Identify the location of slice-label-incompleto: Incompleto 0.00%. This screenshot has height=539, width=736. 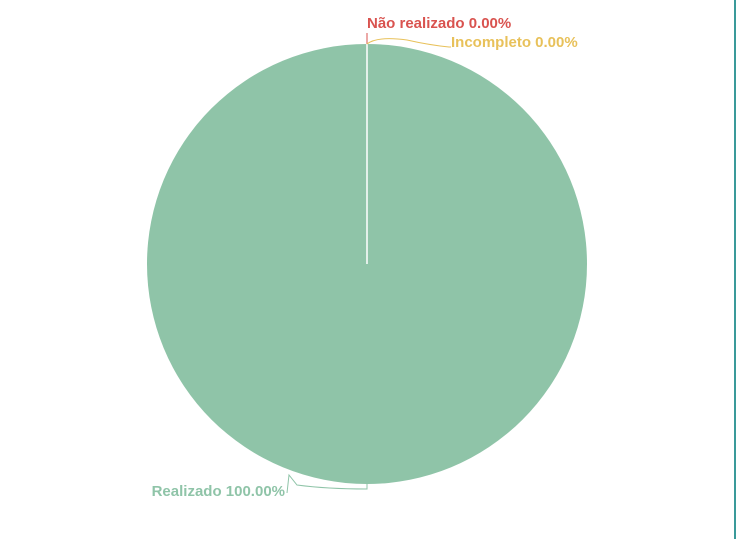
(514, 42).